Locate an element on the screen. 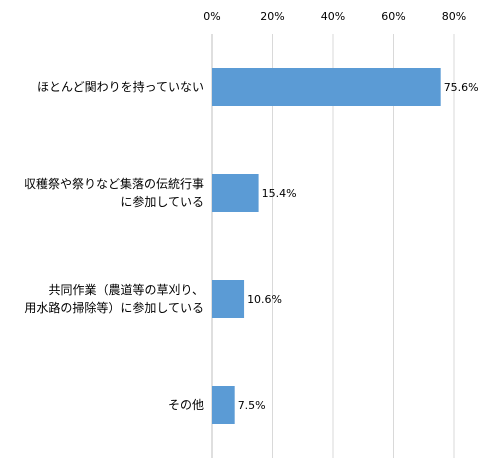 This screenshot has width=479, height=473. data-label: 15.4% is located at coordinates (279, 193).